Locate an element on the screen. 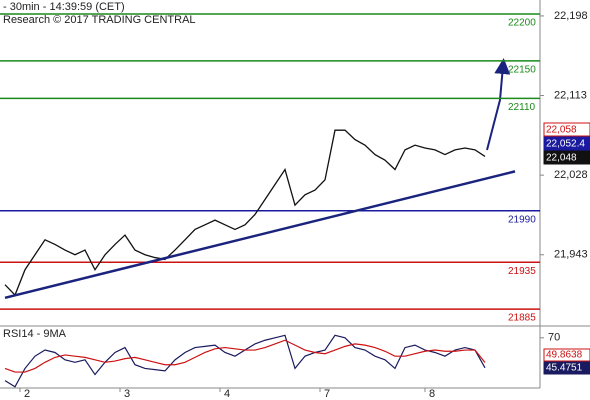 The height and width of the screenshot is (400, 590). level-label: 21990 is located at coordinates (522, 219).